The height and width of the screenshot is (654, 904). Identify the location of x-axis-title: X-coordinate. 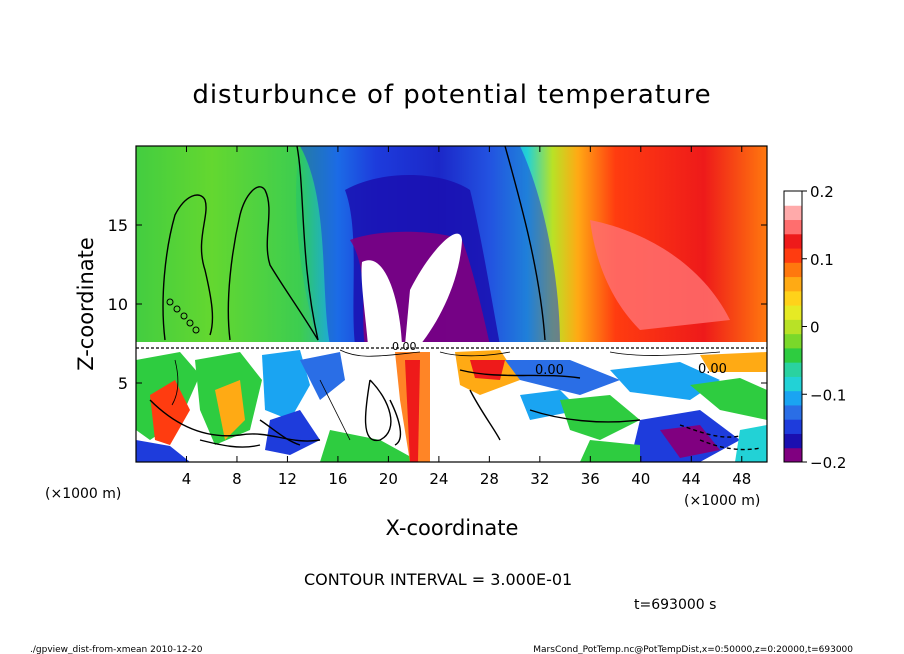
(452, 528).